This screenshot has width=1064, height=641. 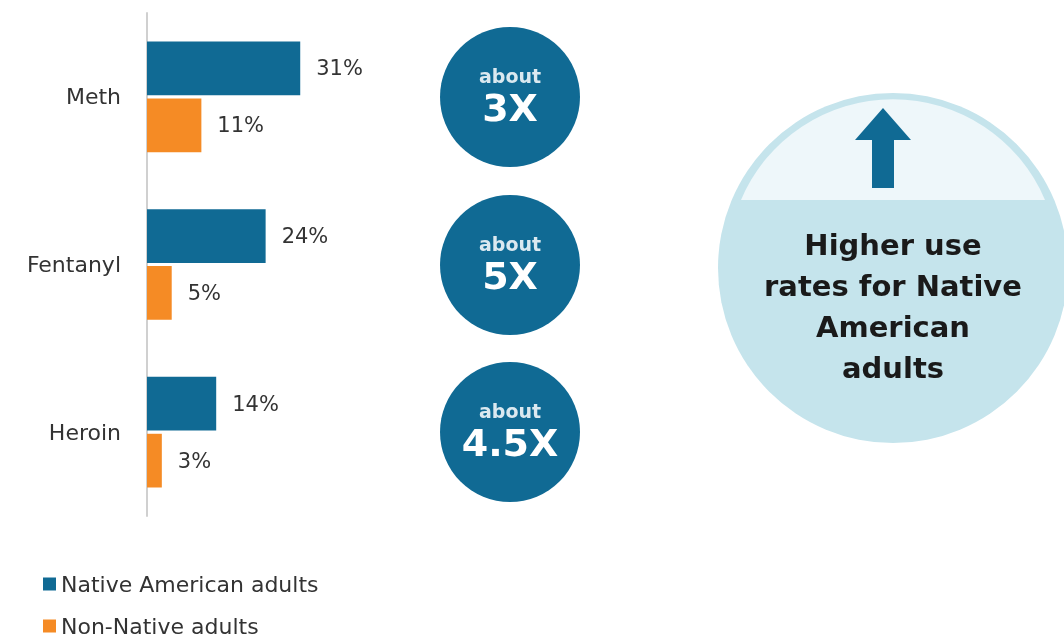 I want to click on circle-badge: about 4.5X, so click(x=510, y=432).